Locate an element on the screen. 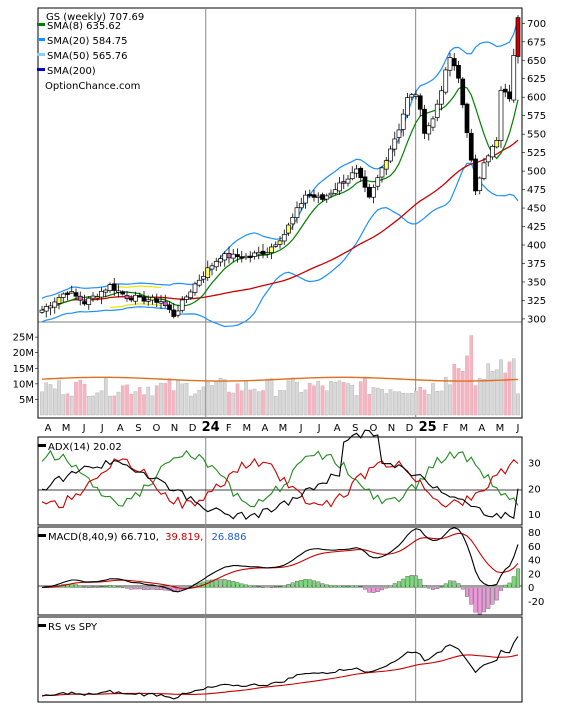  macd-legend: MACD(8,40,9) 66.710, 39.819, 26.886 is located at coordinates (142, 537).